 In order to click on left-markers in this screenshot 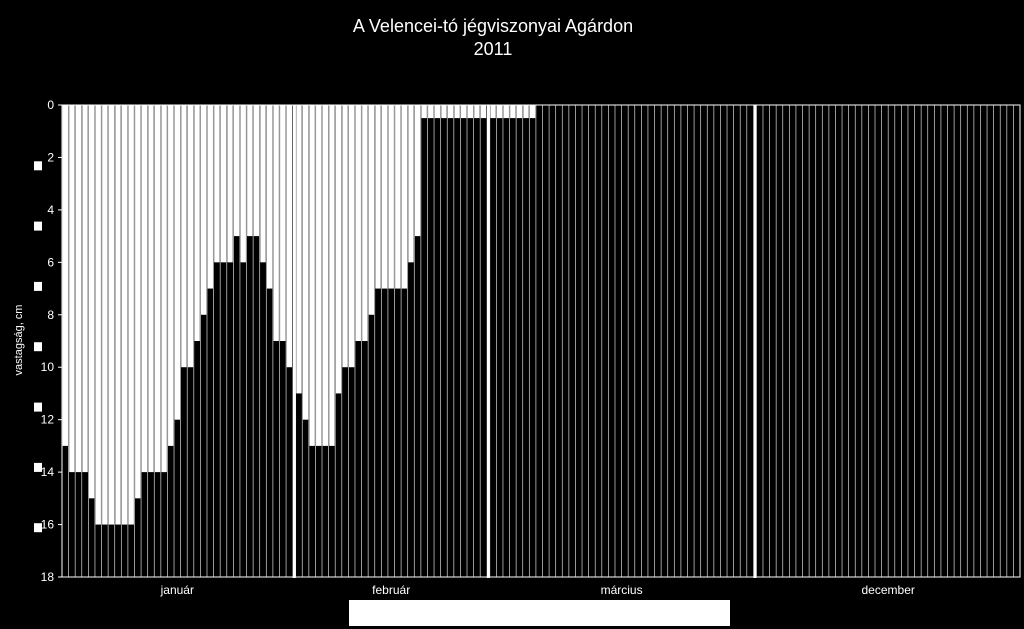, I will do `click(38, 347)`.